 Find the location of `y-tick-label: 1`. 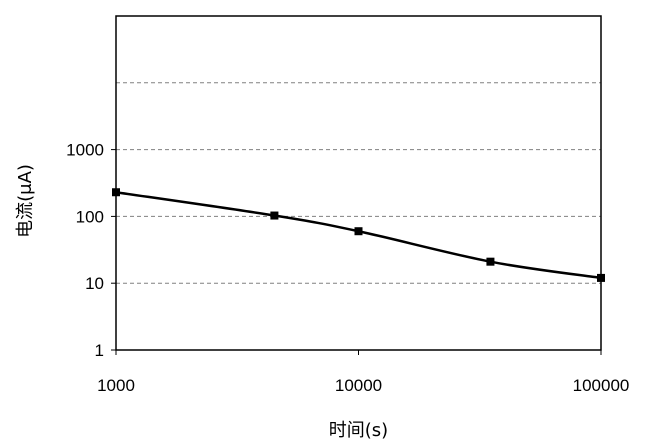

y-tick-label: 1 is located at coordinates (99, 350).